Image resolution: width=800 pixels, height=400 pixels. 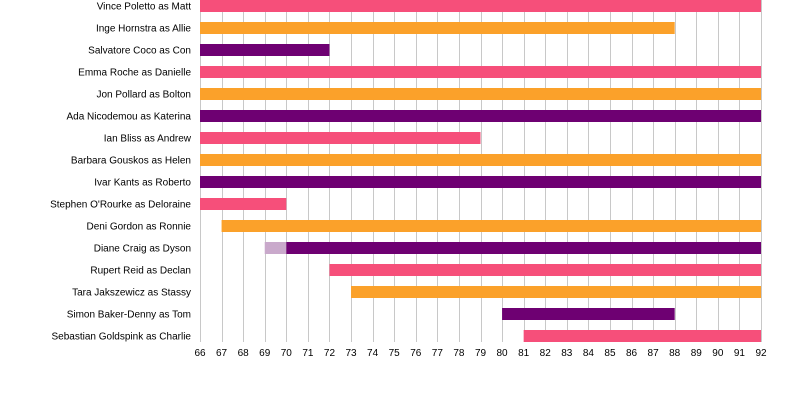 What do you see at coordinates (718, 353) in the screenshot?
I see `x-tick-label: 90` at bounding box center [718, 353].